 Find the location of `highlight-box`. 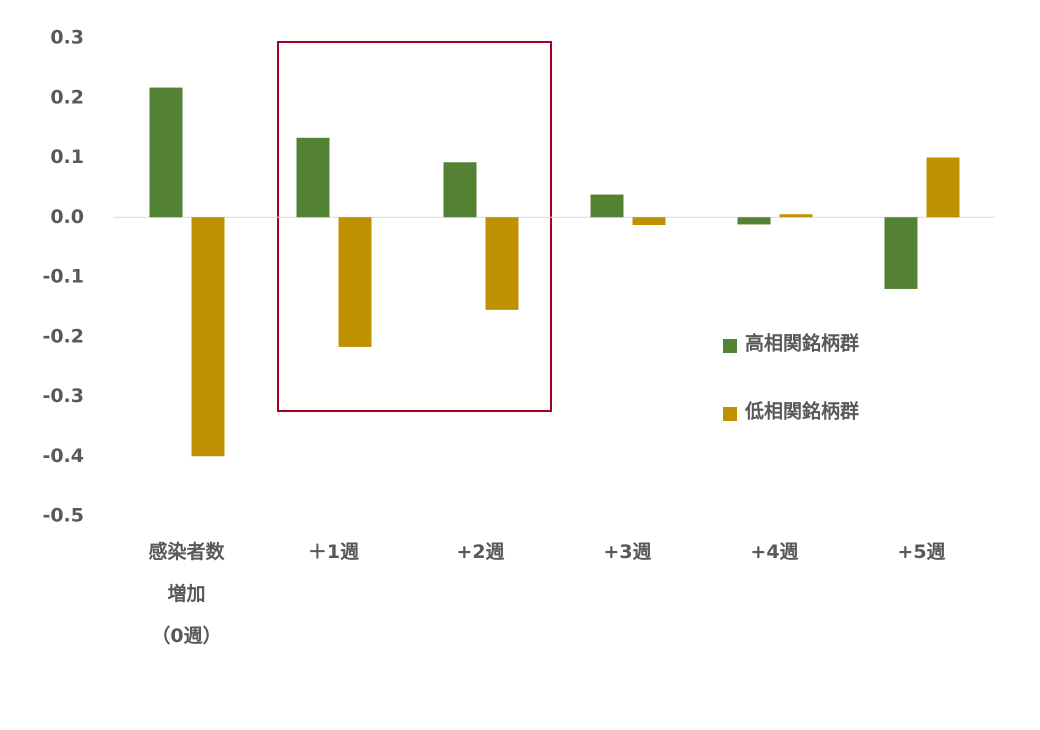

highlight-box is located at coordinates (414, 226).